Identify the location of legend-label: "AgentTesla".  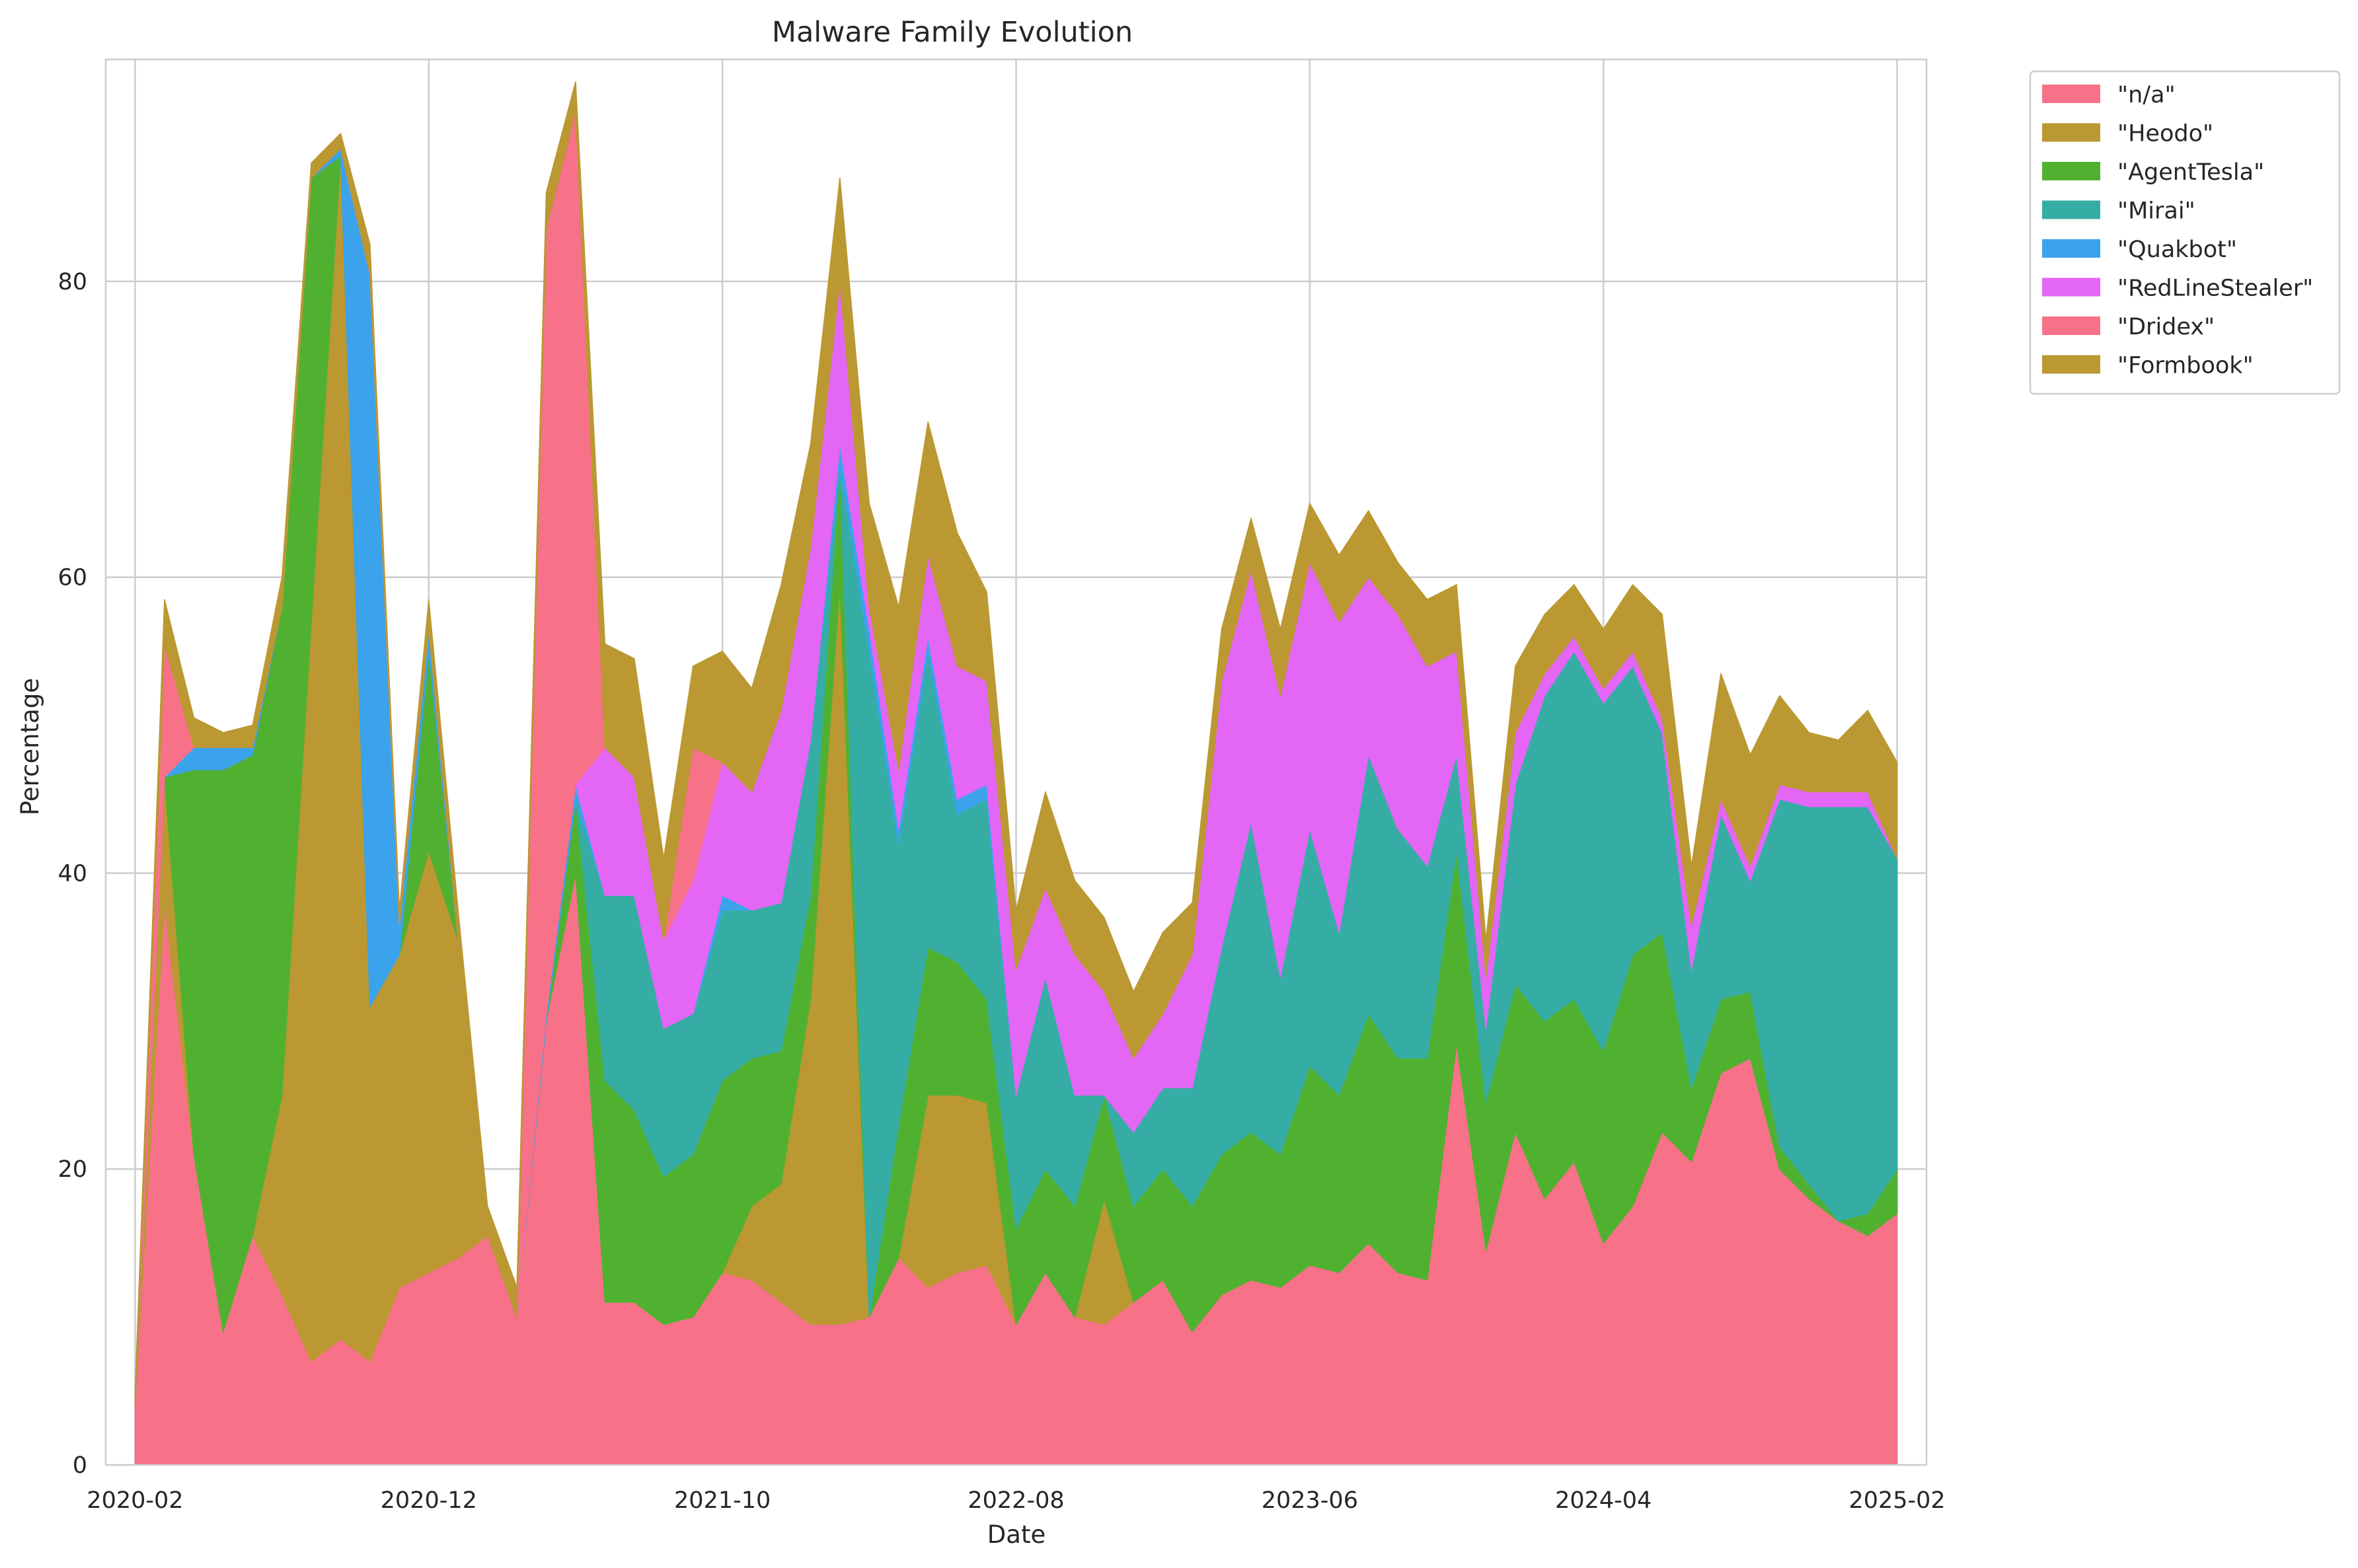
(2190, 173).